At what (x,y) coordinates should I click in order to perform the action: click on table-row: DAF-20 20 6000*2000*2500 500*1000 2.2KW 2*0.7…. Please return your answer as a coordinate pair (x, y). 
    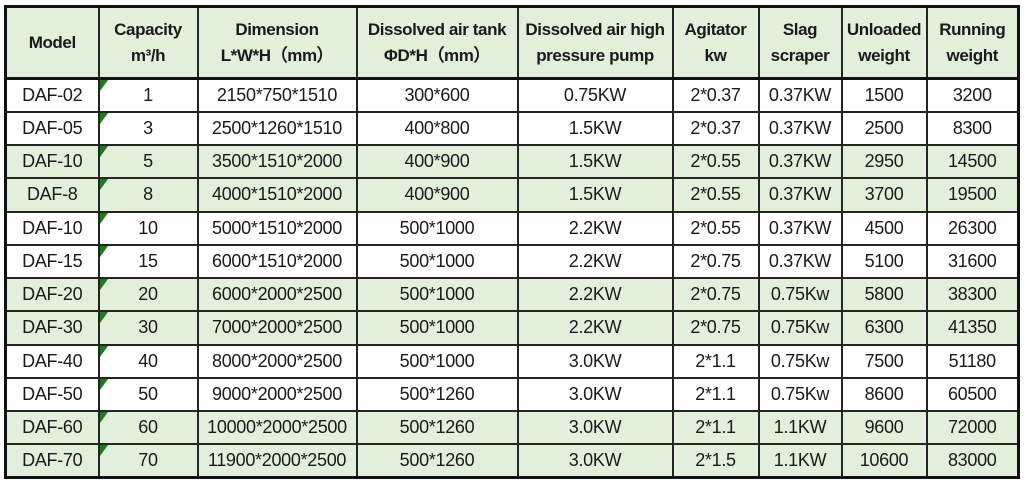
    Looking at the image, I should click on (512, 294).